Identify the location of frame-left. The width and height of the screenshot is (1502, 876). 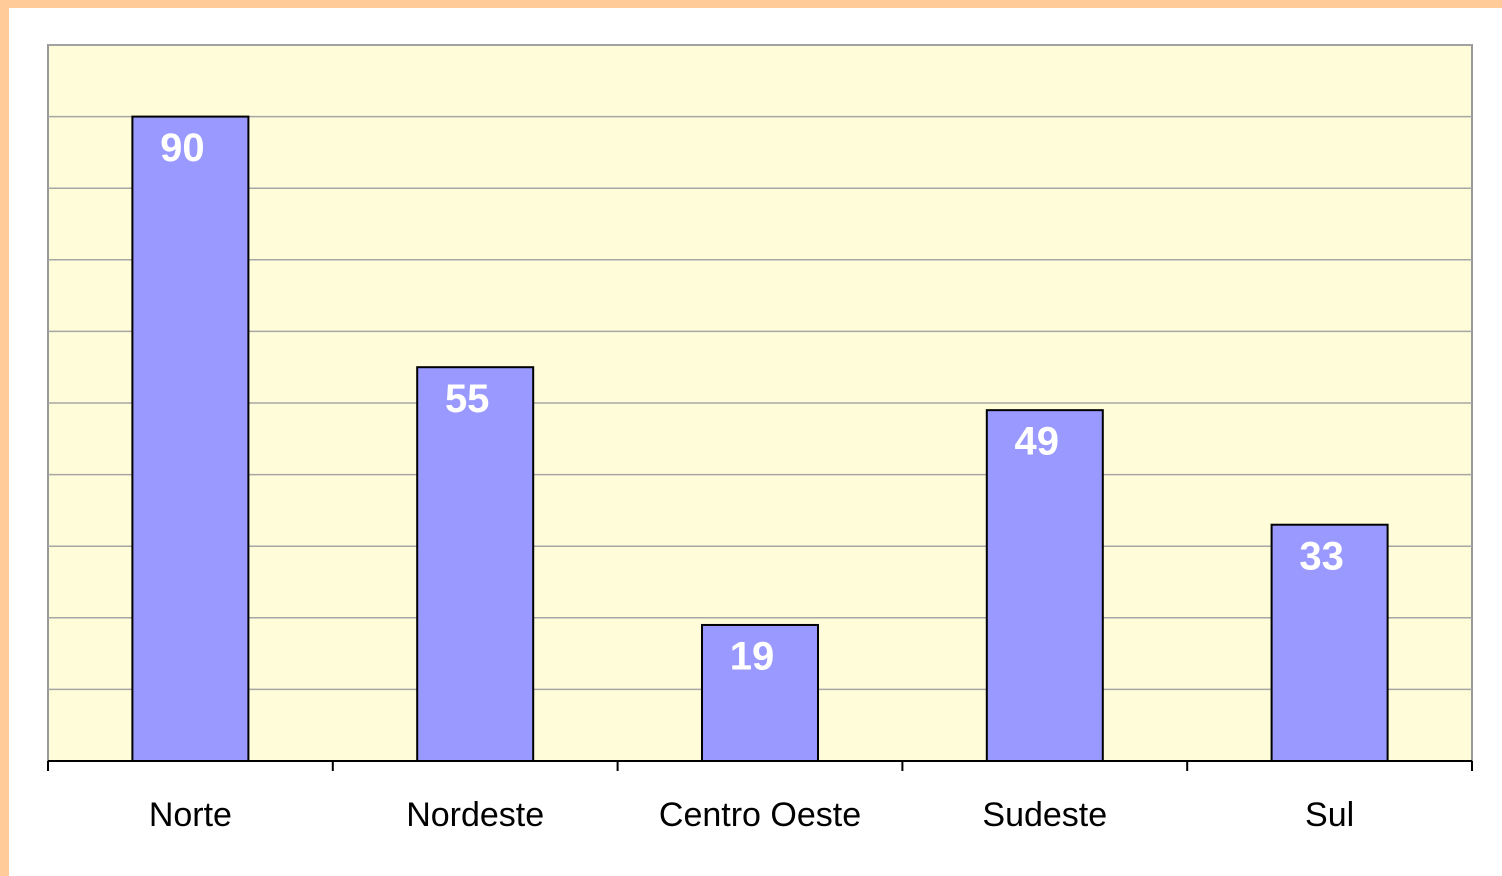
(4, 438).